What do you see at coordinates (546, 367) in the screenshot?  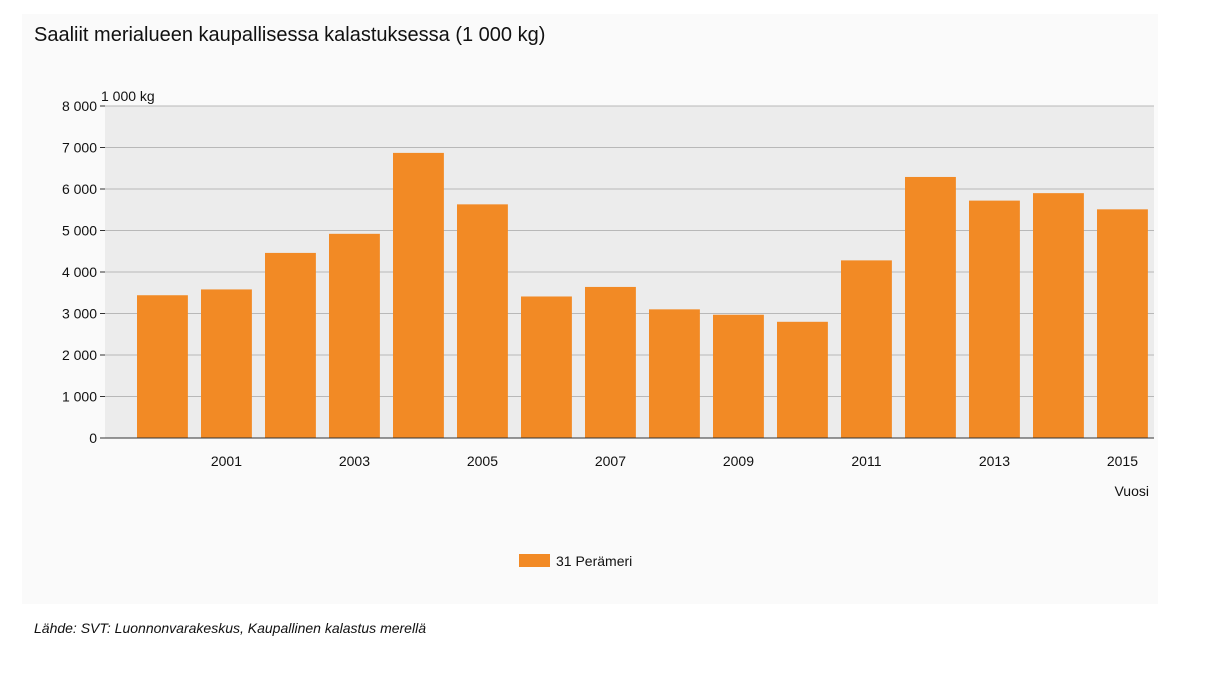 I see `bar-2006` at bounding box center [546, 367].